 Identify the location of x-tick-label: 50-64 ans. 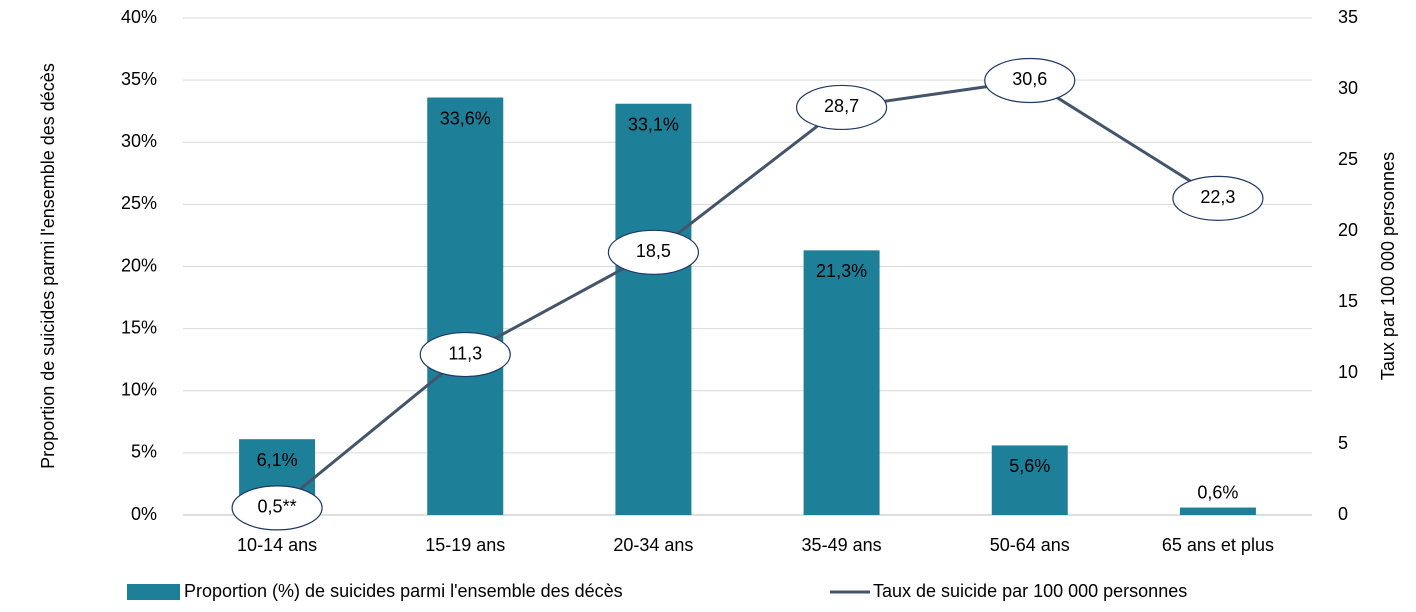
(1030, 545).